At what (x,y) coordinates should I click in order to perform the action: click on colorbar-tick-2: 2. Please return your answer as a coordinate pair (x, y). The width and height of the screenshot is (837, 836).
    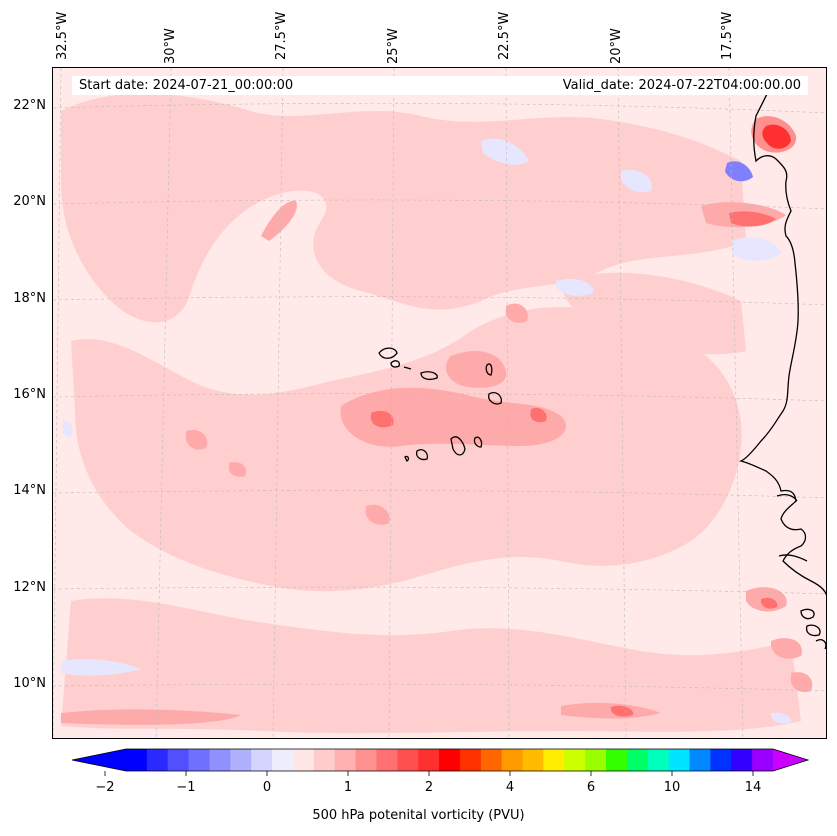
    Looking at the image, I should click on (429, 787).